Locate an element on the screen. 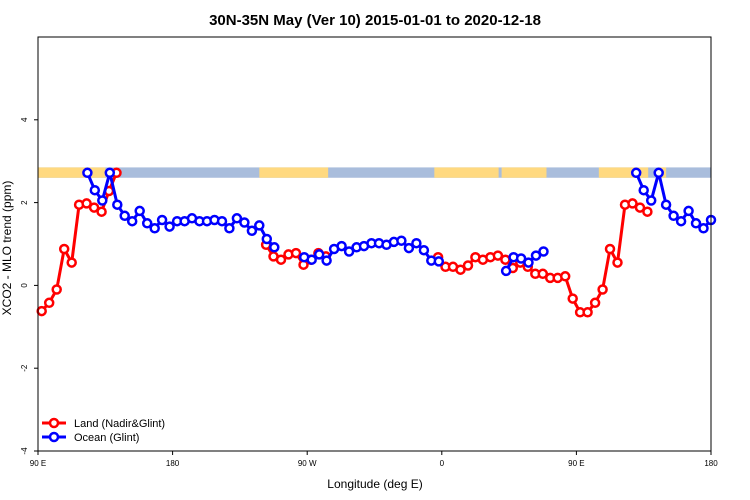 Image resolution: width=750 pixels, height=500 pixels. x-axis-label: Longitude (deg E) is located at coordinates (374, 484).